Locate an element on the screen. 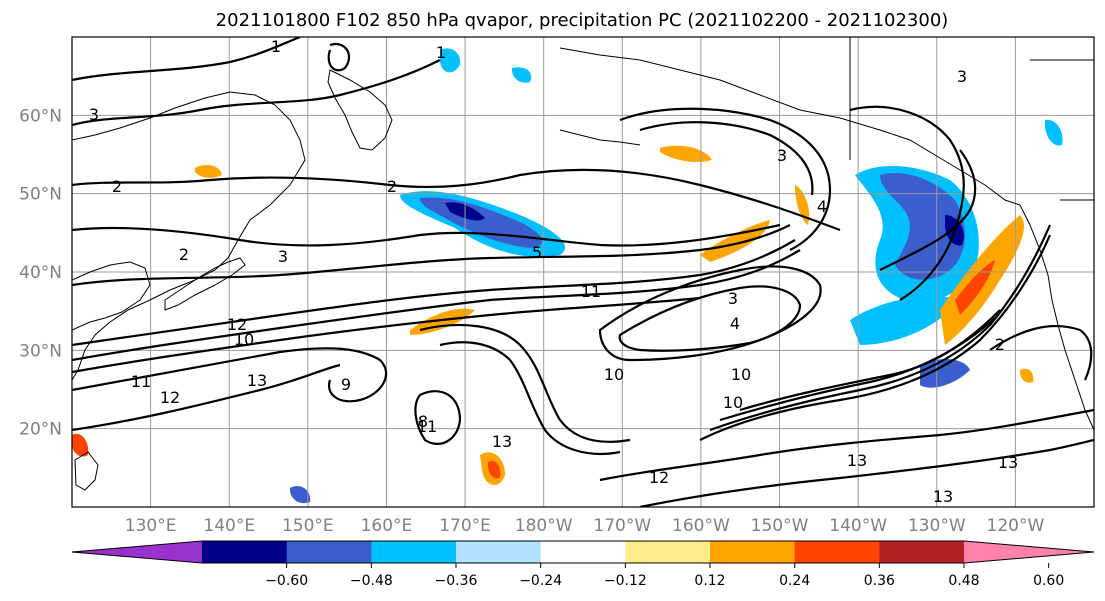  coastline-border is located at coordinates (971, 119).